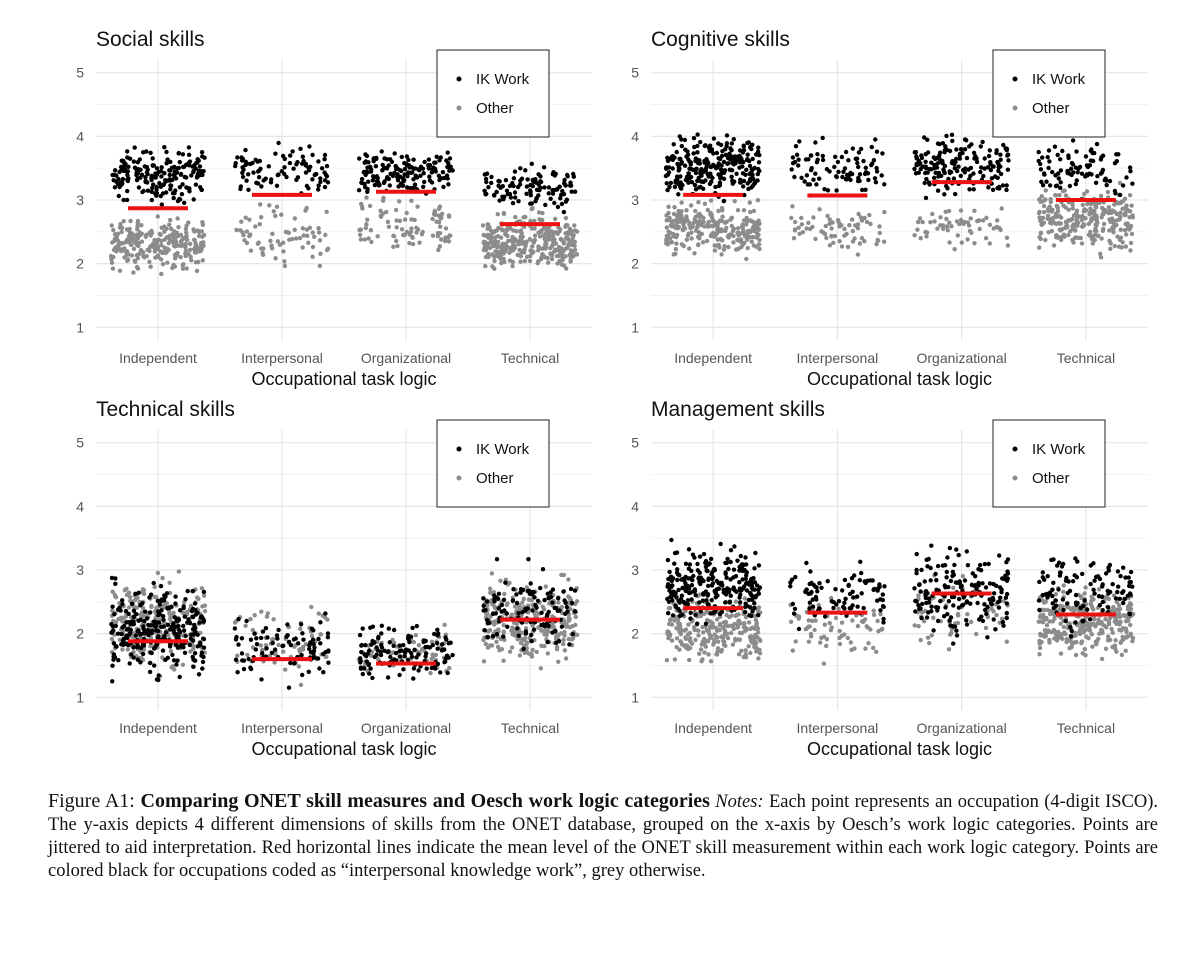 The width and height of the screenshot is (1200, 955). What do you see at coordinates (503, 79) in the screenshot?
I see `legend-label: IK Work` at bounding box center [503, 79].